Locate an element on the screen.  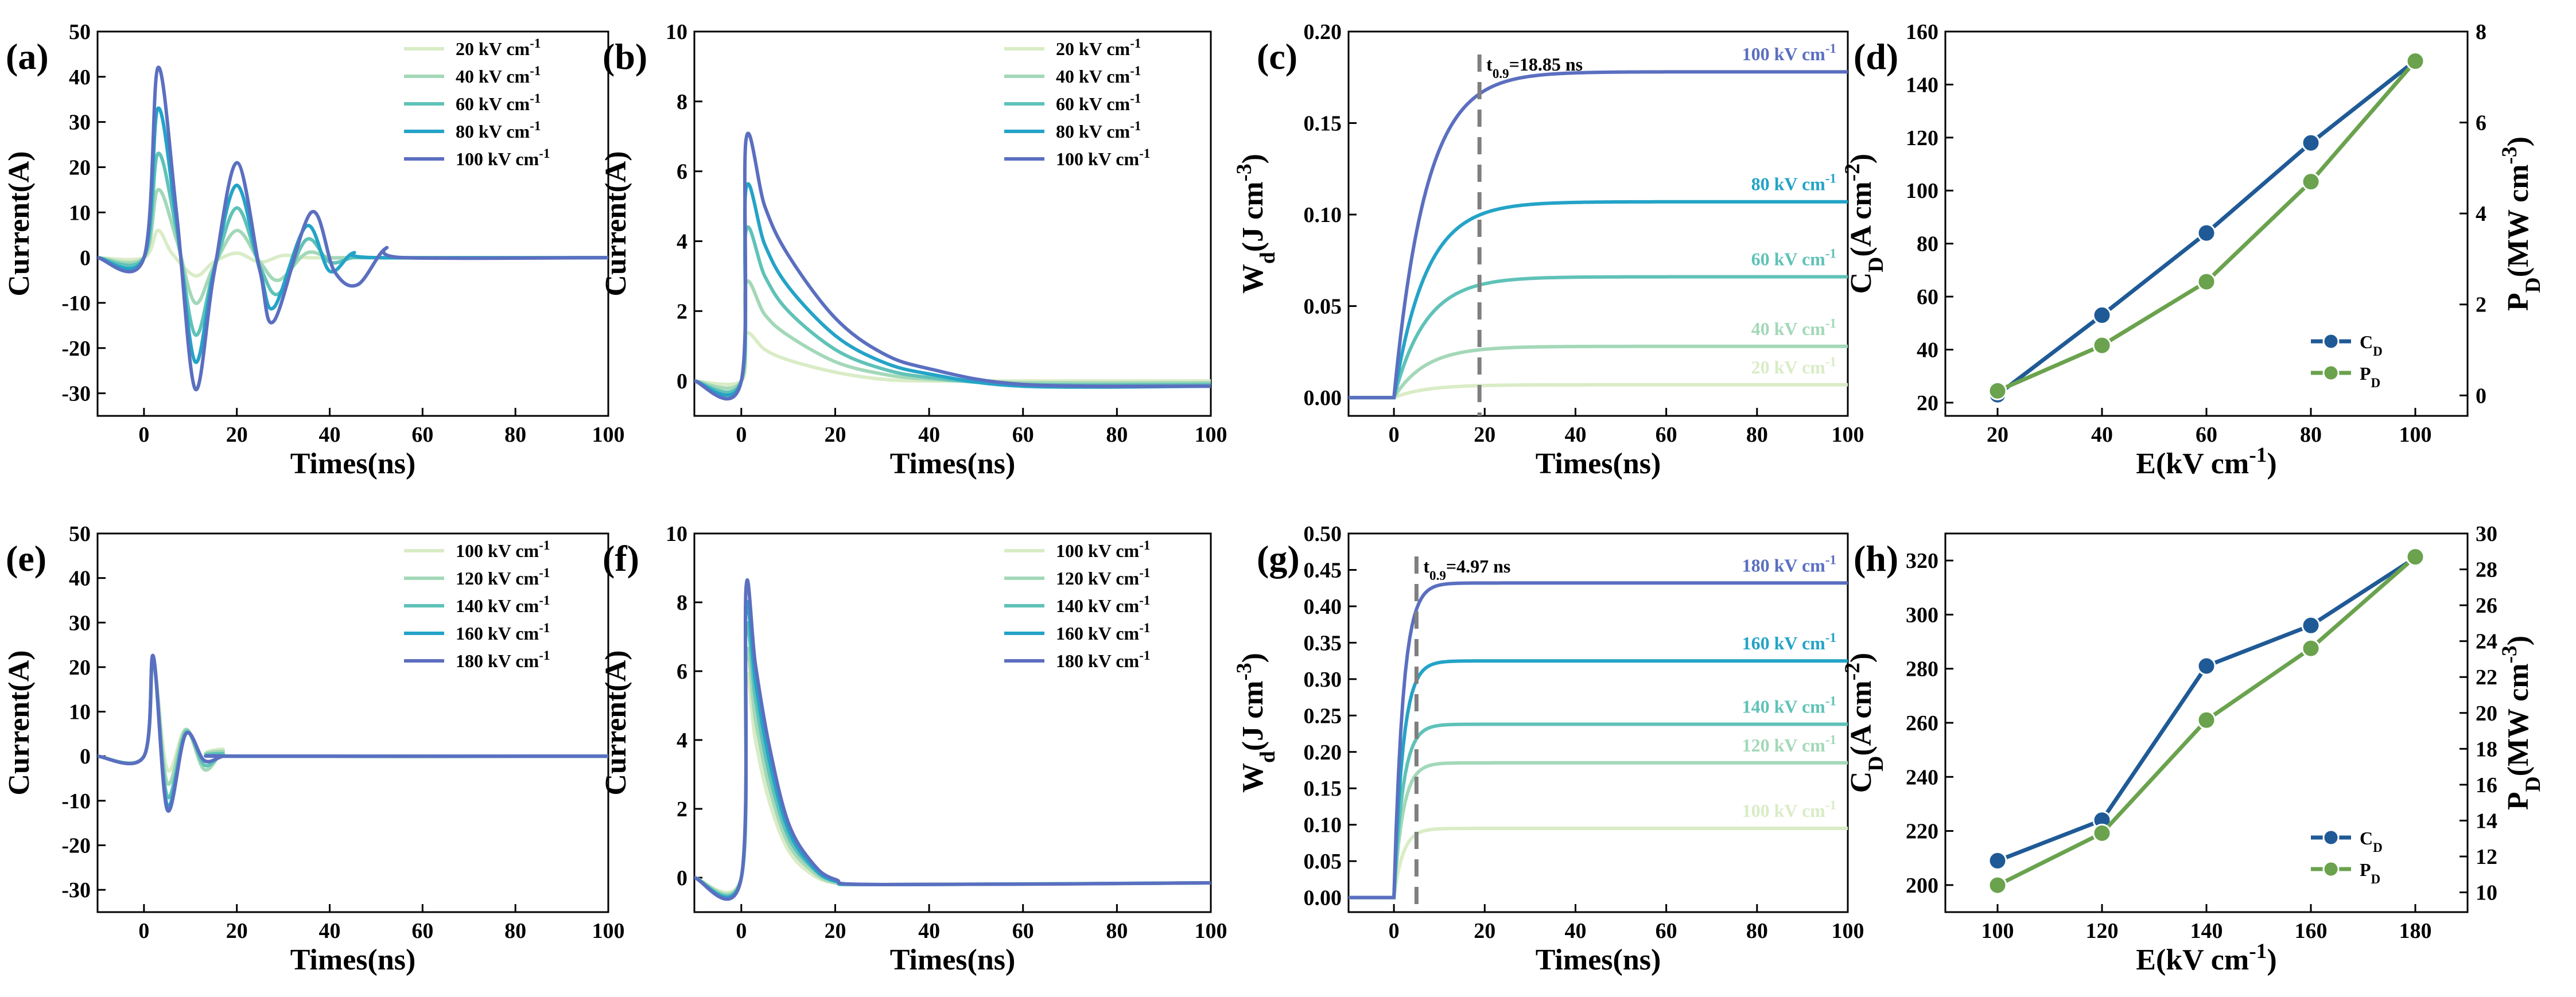
y2-tick-label: 26 is located at coordinates (2486, 606).